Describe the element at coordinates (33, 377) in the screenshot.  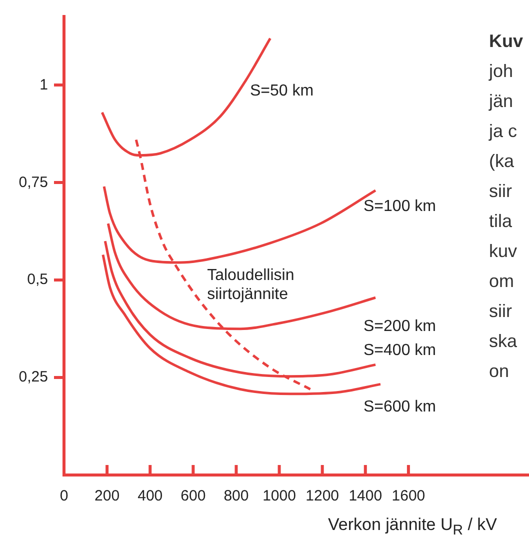
I see `y-tick-label: 0,25` at that location.